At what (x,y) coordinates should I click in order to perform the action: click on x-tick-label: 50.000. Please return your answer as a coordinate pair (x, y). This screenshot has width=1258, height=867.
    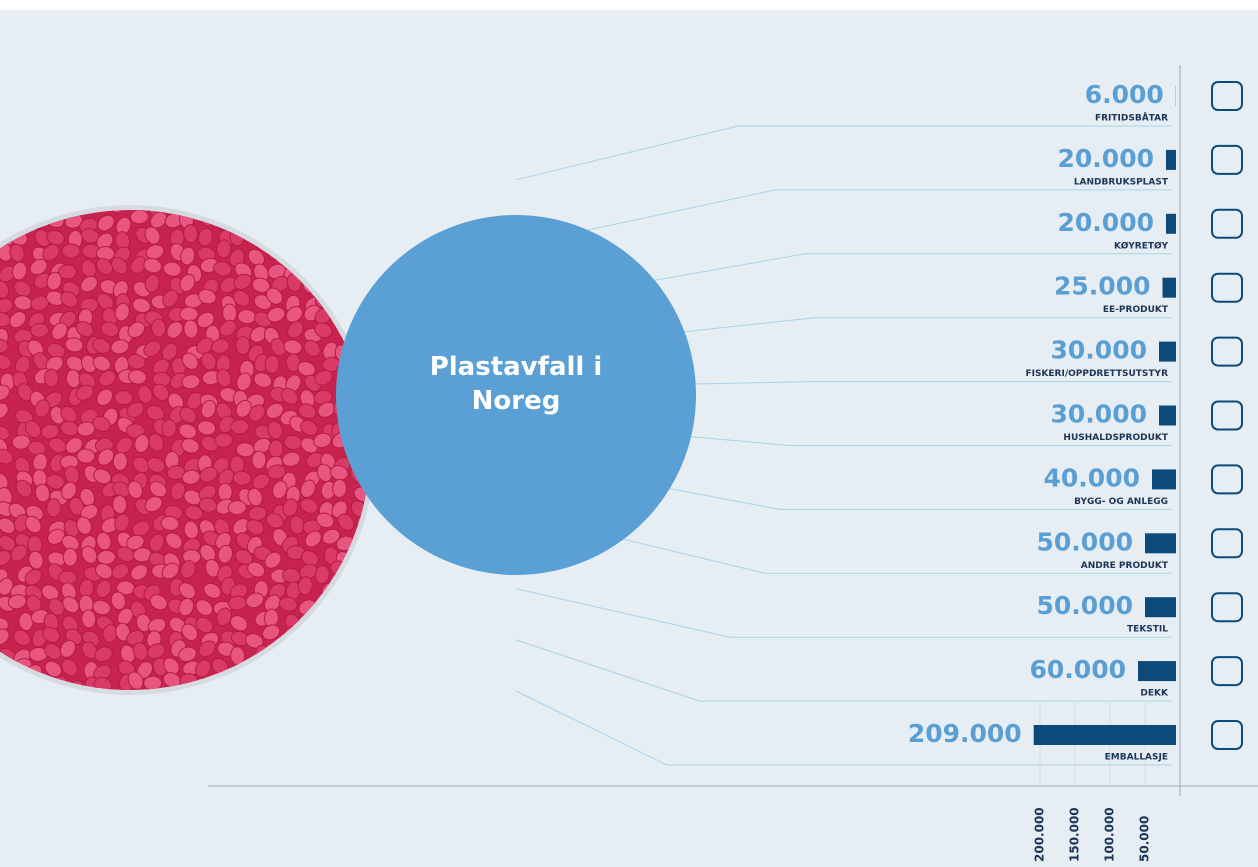
    Looking at the image, I should click on (1145, 839).